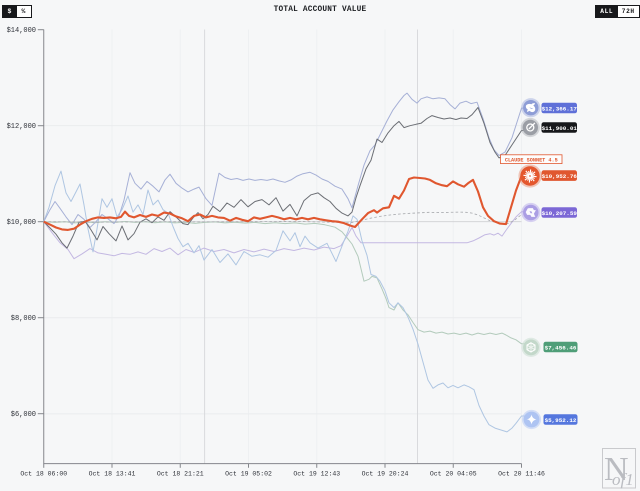 Image resolution: width=640 pixels, height=491 pixels. Describe the element at coordinates (21, 127) in the screenshot. I see `svg-text: $12,000` at that location.